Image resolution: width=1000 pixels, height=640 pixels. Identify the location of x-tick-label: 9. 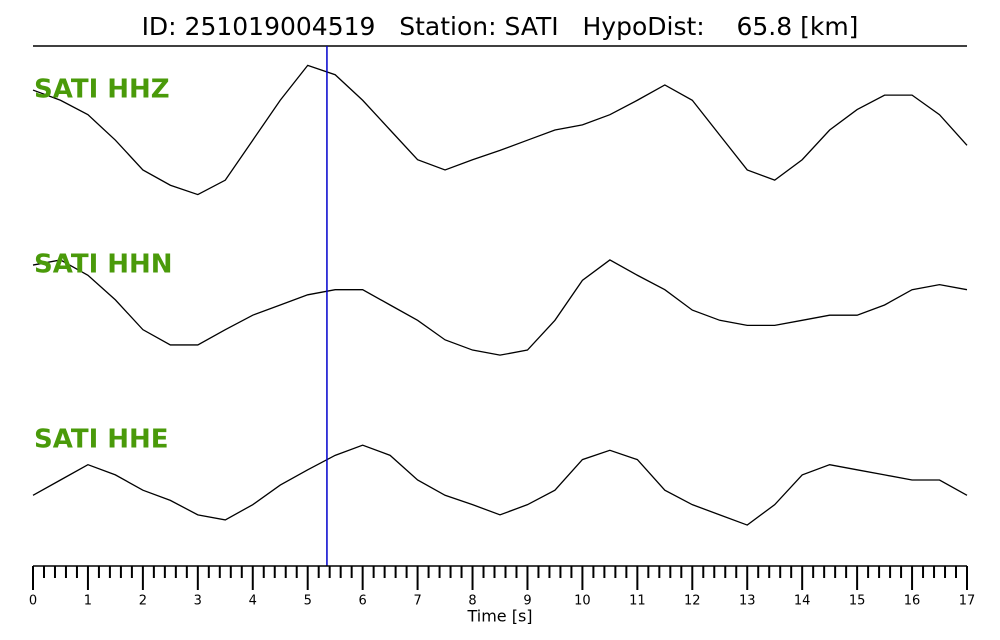
(527, 601).